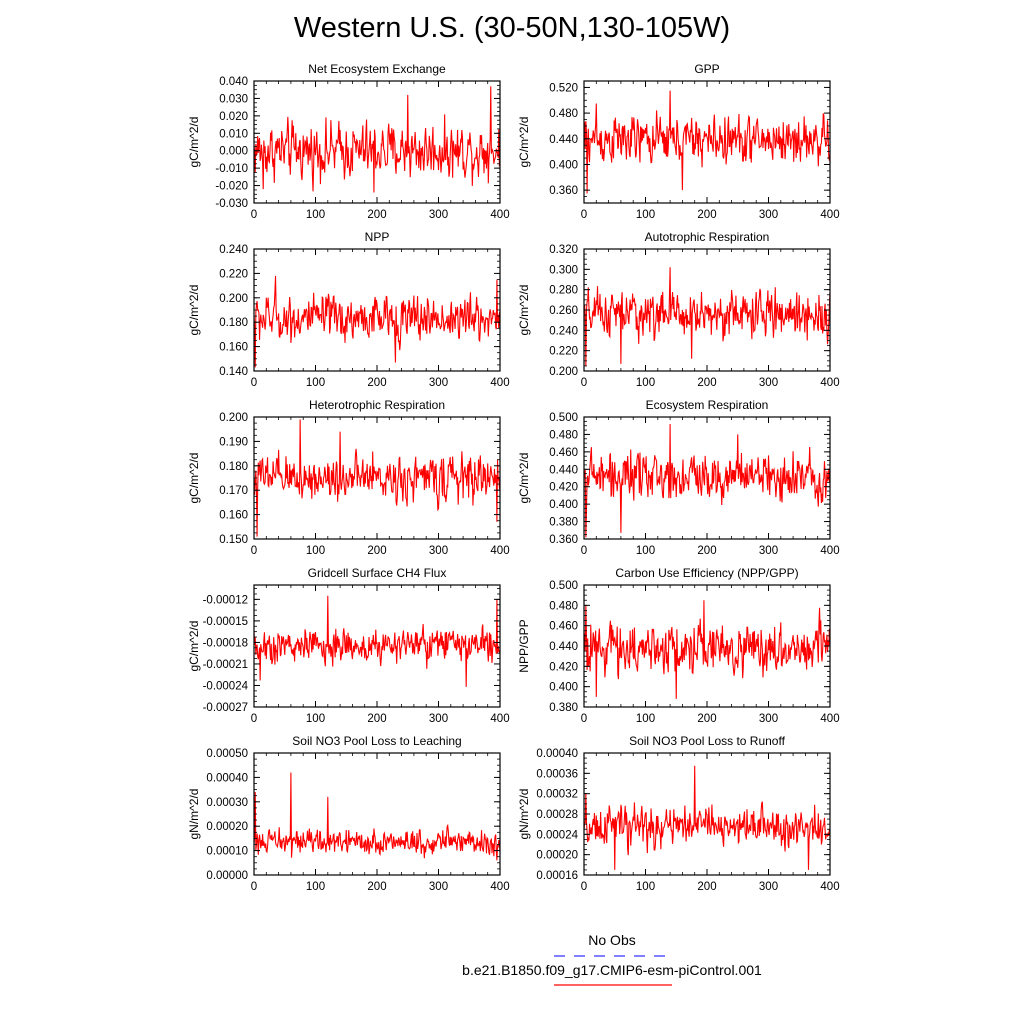 The image size is (1024, 1024). What do you see at coordinates (563, 418) in the screenshot?
I see `y-tick-label: 0.500` at bounding box center [563, 418].